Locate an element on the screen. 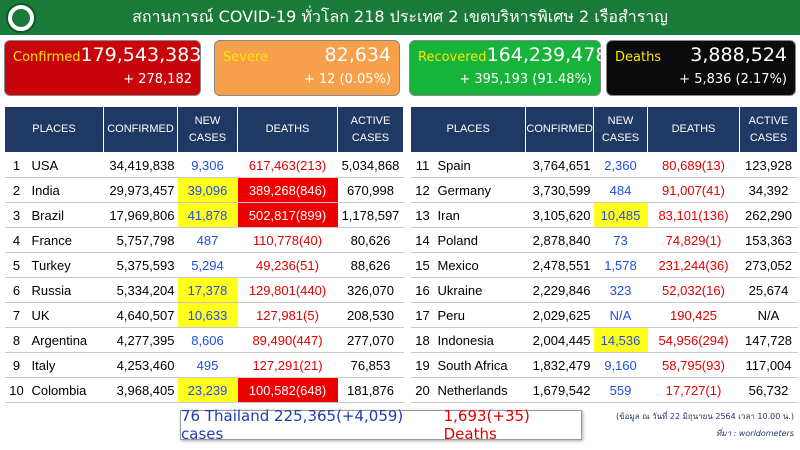 This screenshot has width=800, height=450. table-row: 1 USA 34,419,838 9,306 617,463(213) 5,034,868 is located at coordinates (204, 165).